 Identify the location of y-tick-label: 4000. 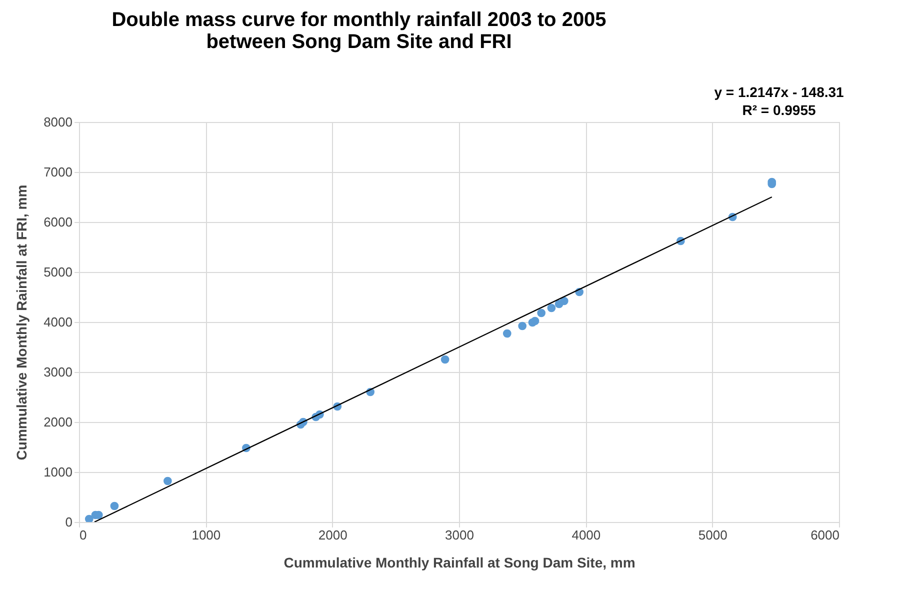
(58, 322).